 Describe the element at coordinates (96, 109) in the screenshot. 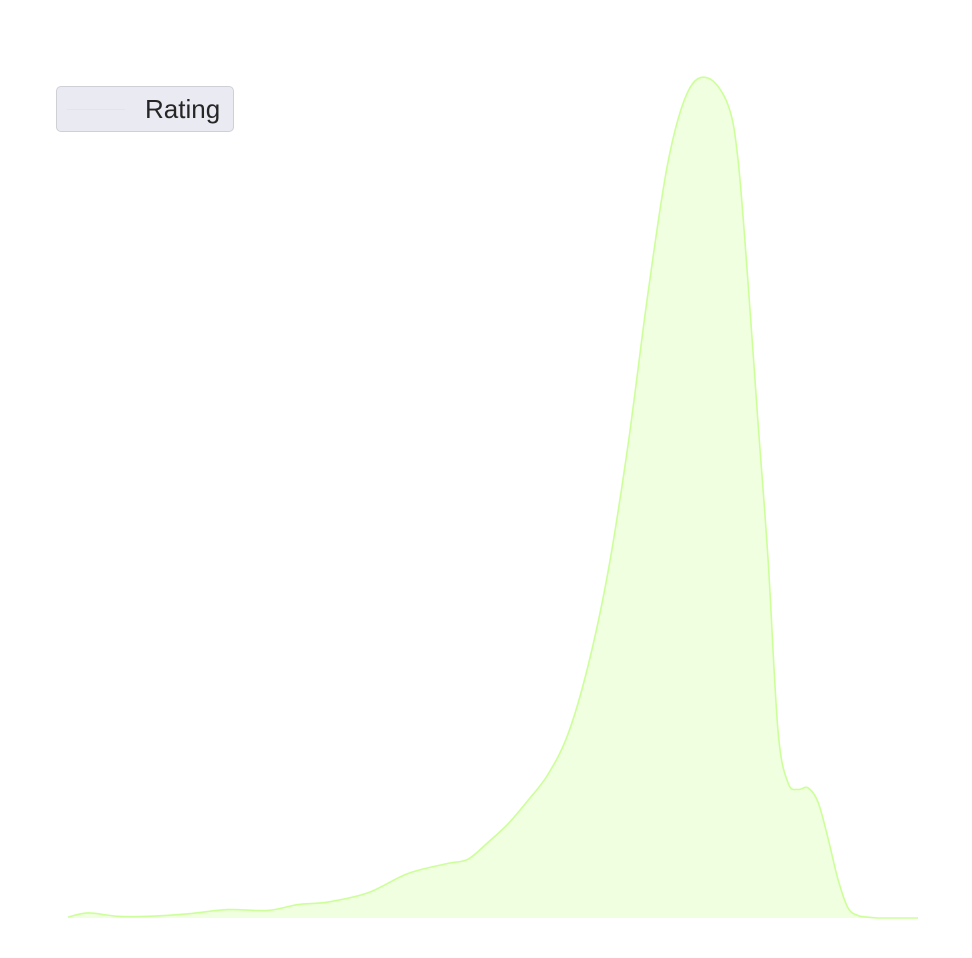

I see `legend-swatch` at that location.